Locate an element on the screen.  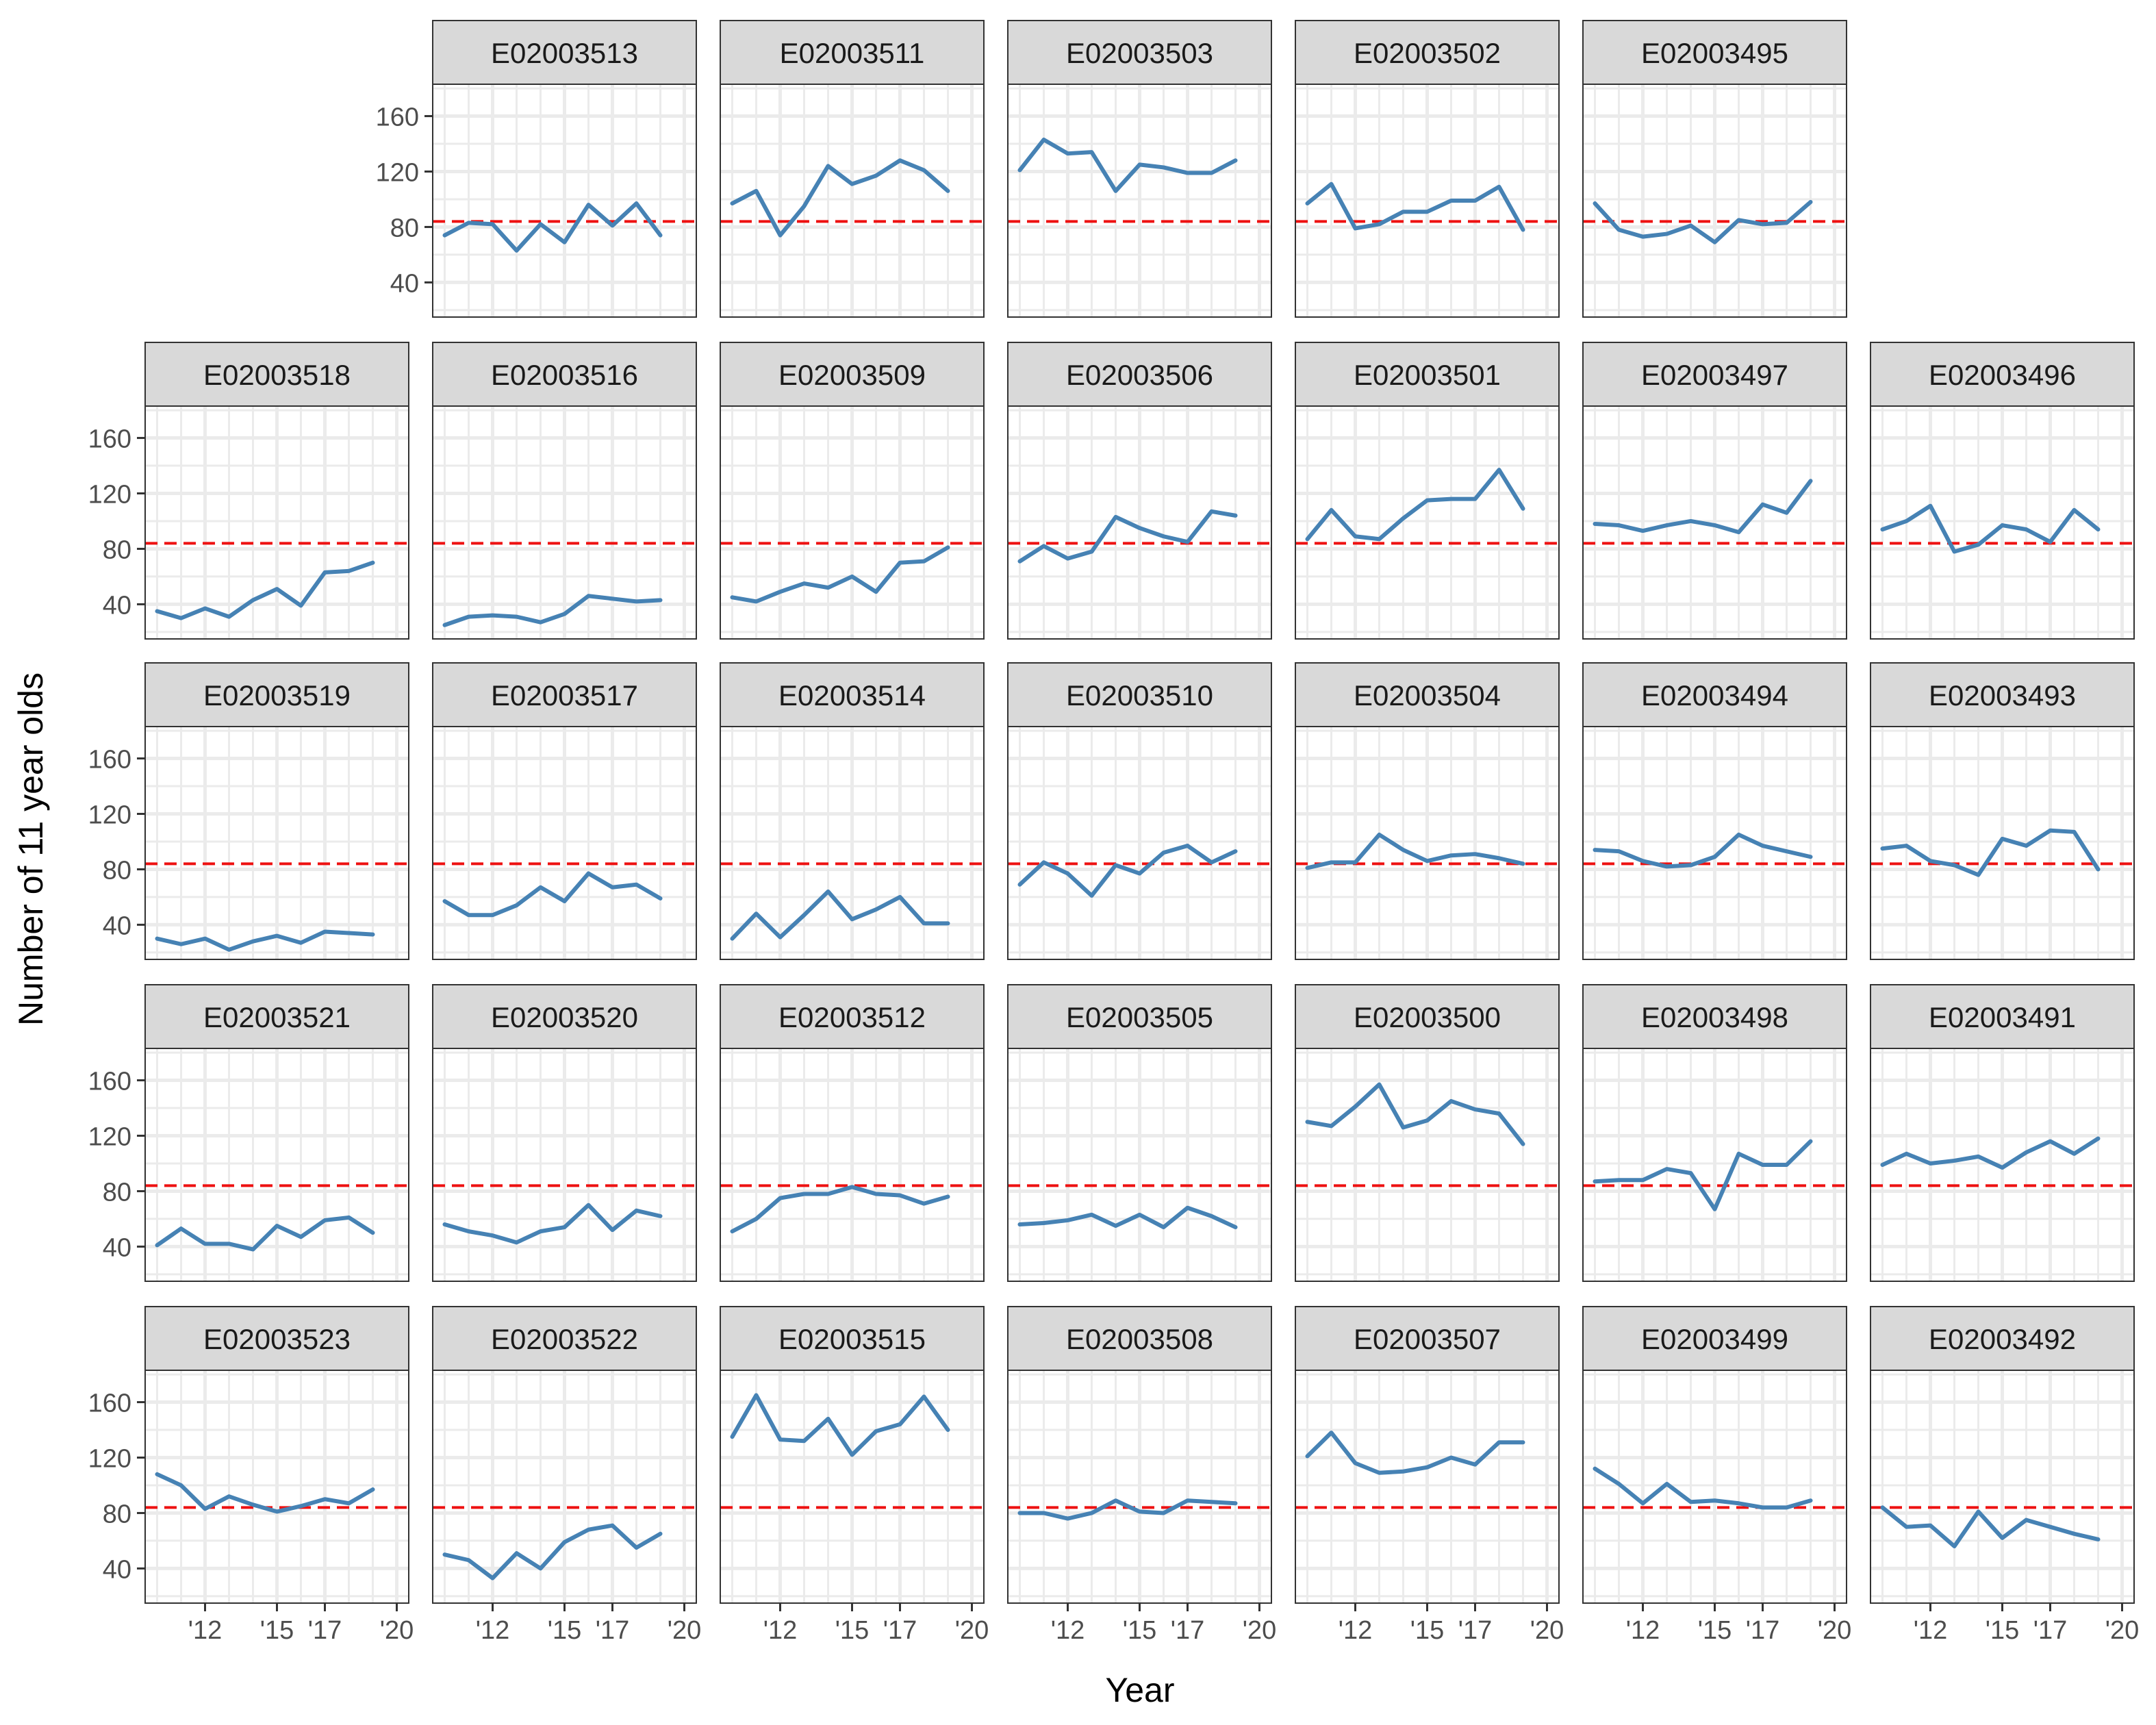
facet-panel: E02003516 is located at coordinates (564, 491).